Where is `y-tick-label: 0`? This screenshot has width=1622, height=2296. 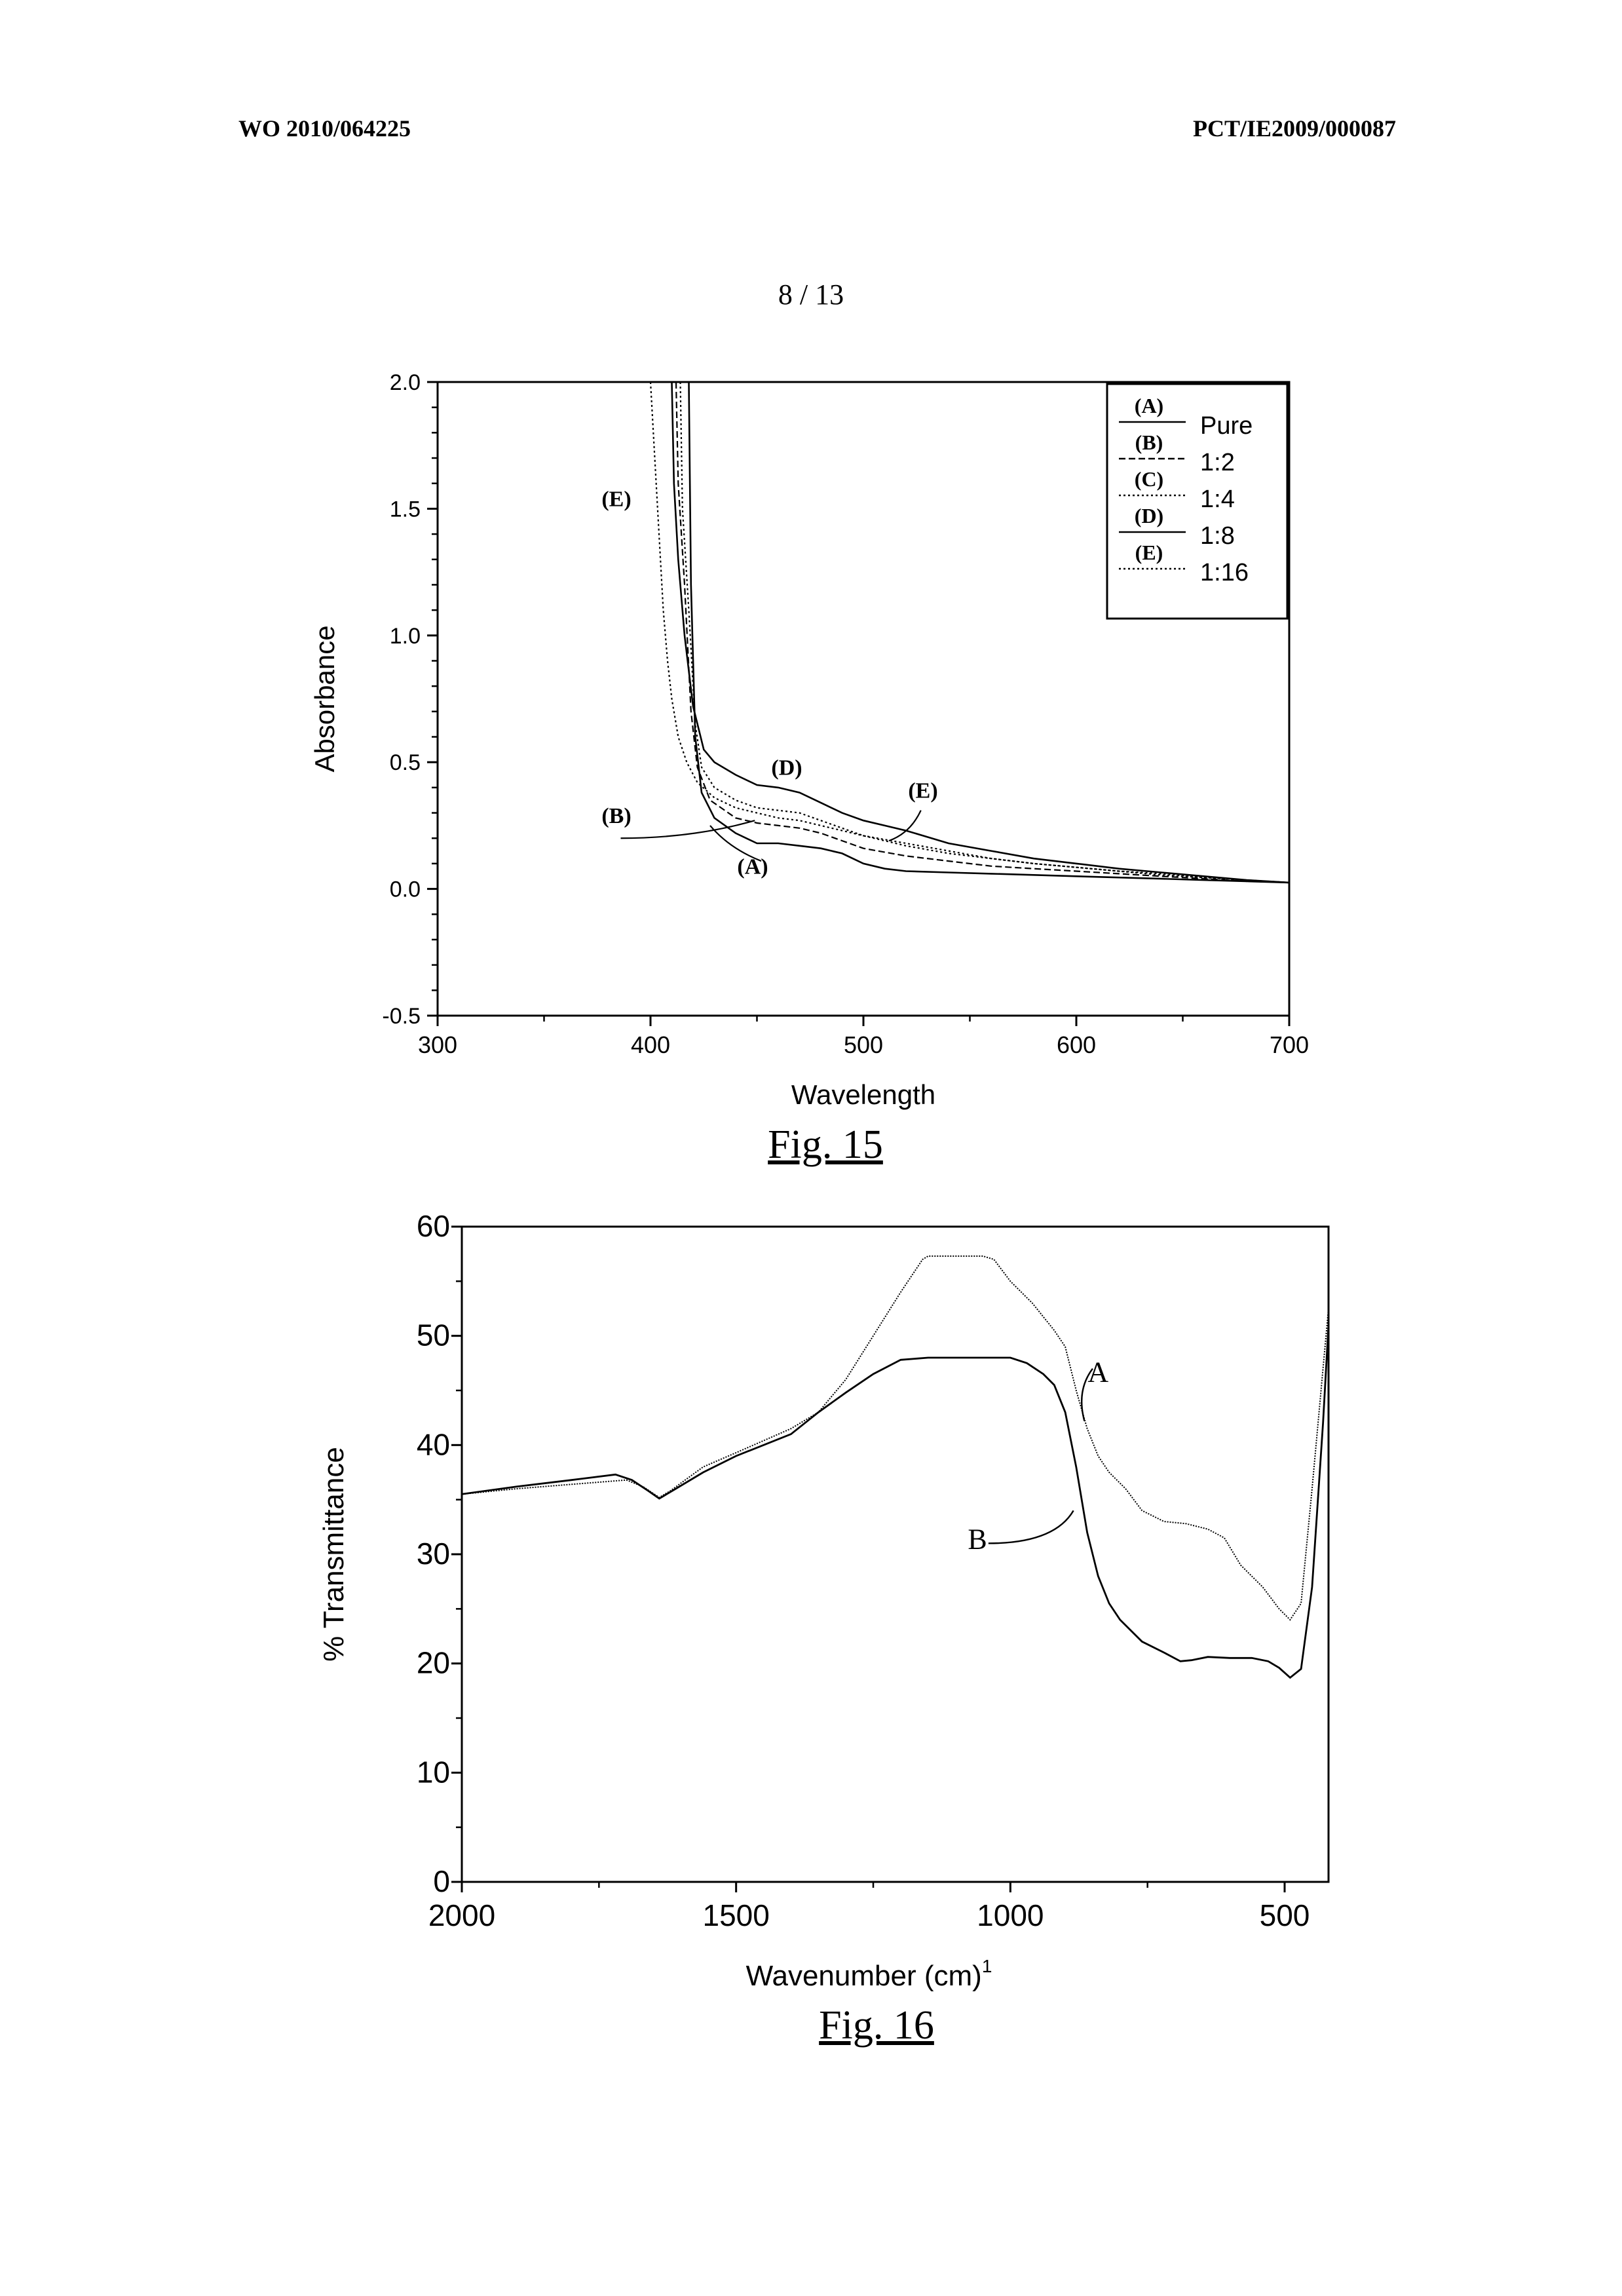 y-tick-label: 0 is located at coordinates (442, 1881).